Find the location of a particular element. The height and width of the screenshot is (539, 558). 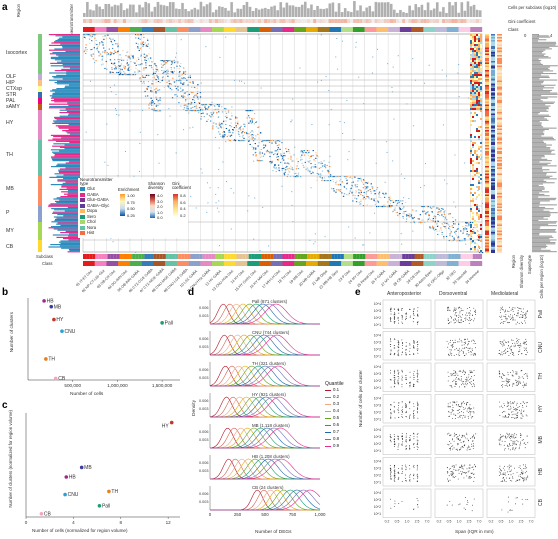

panel-b-point is located at coordinates (44, 301).